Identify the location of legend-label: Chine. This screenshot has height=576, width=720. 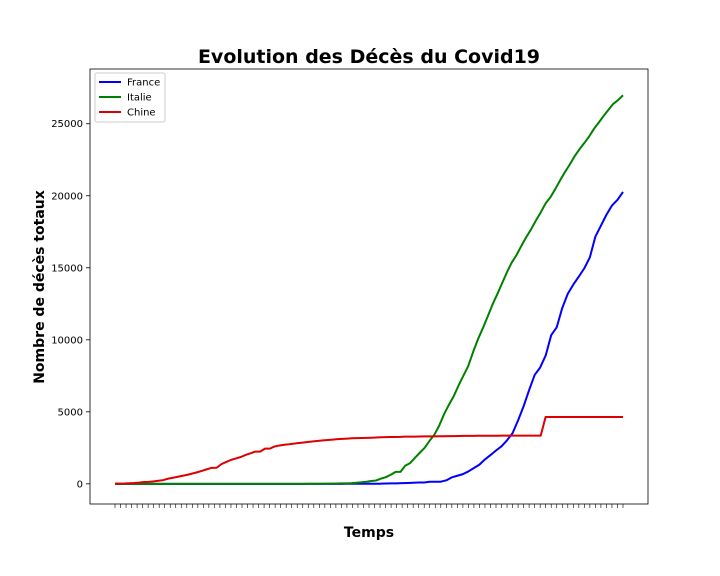
(141, 113).